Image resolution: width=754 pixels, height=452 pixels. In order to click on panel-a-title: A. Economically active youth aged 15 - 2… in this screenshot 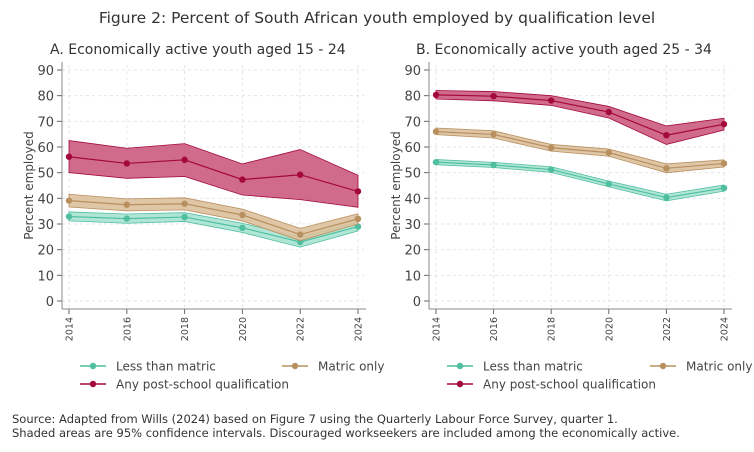, I will do `click(198, 50)`.